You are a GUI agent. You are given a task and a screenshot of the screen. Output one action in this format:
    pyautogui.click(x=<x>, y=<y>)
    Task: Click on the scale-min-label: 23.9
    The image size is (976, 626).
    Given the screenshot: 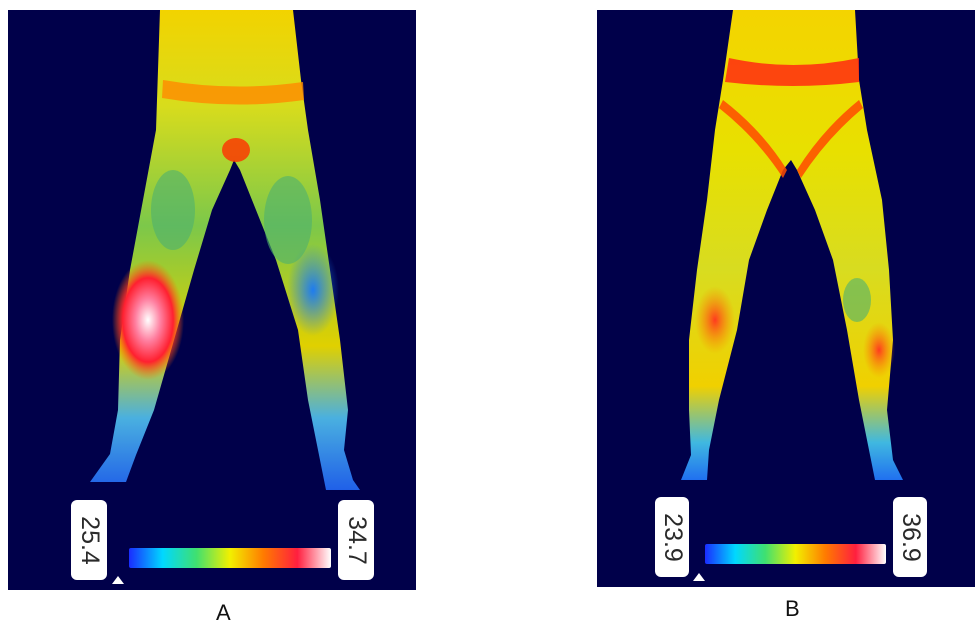 What is the action you would take?
    pyautogui.click(x=672, y=537)
    